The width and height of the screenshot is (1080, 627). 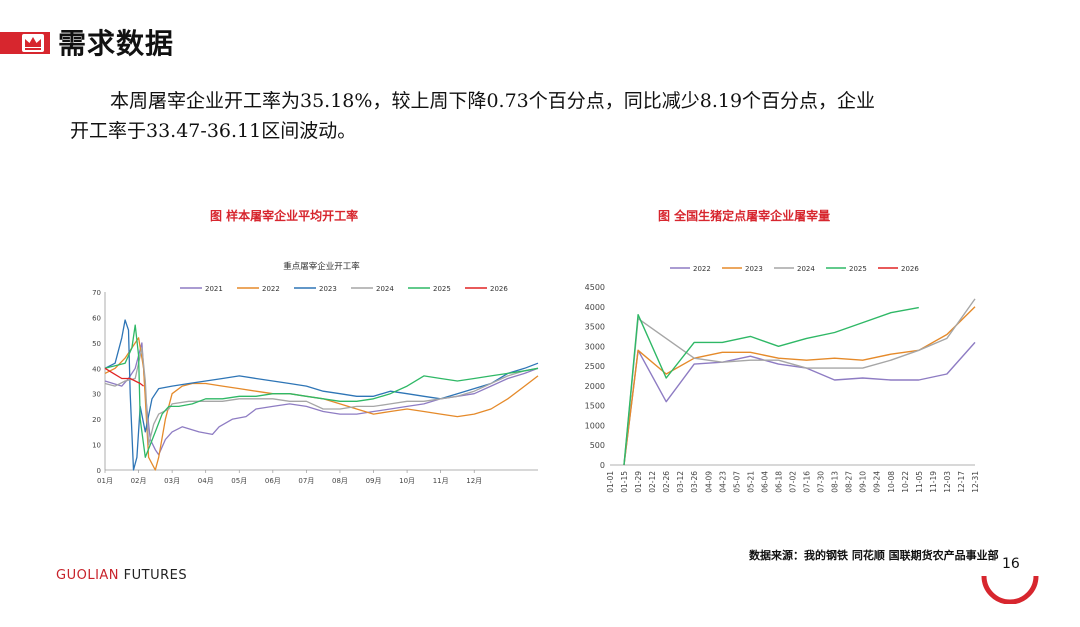 What do you see at coordinates (321, 266) in the screenshot?
I see `chart1-title: 重点屠宰企业开工率` at bounding box center [321, 266].